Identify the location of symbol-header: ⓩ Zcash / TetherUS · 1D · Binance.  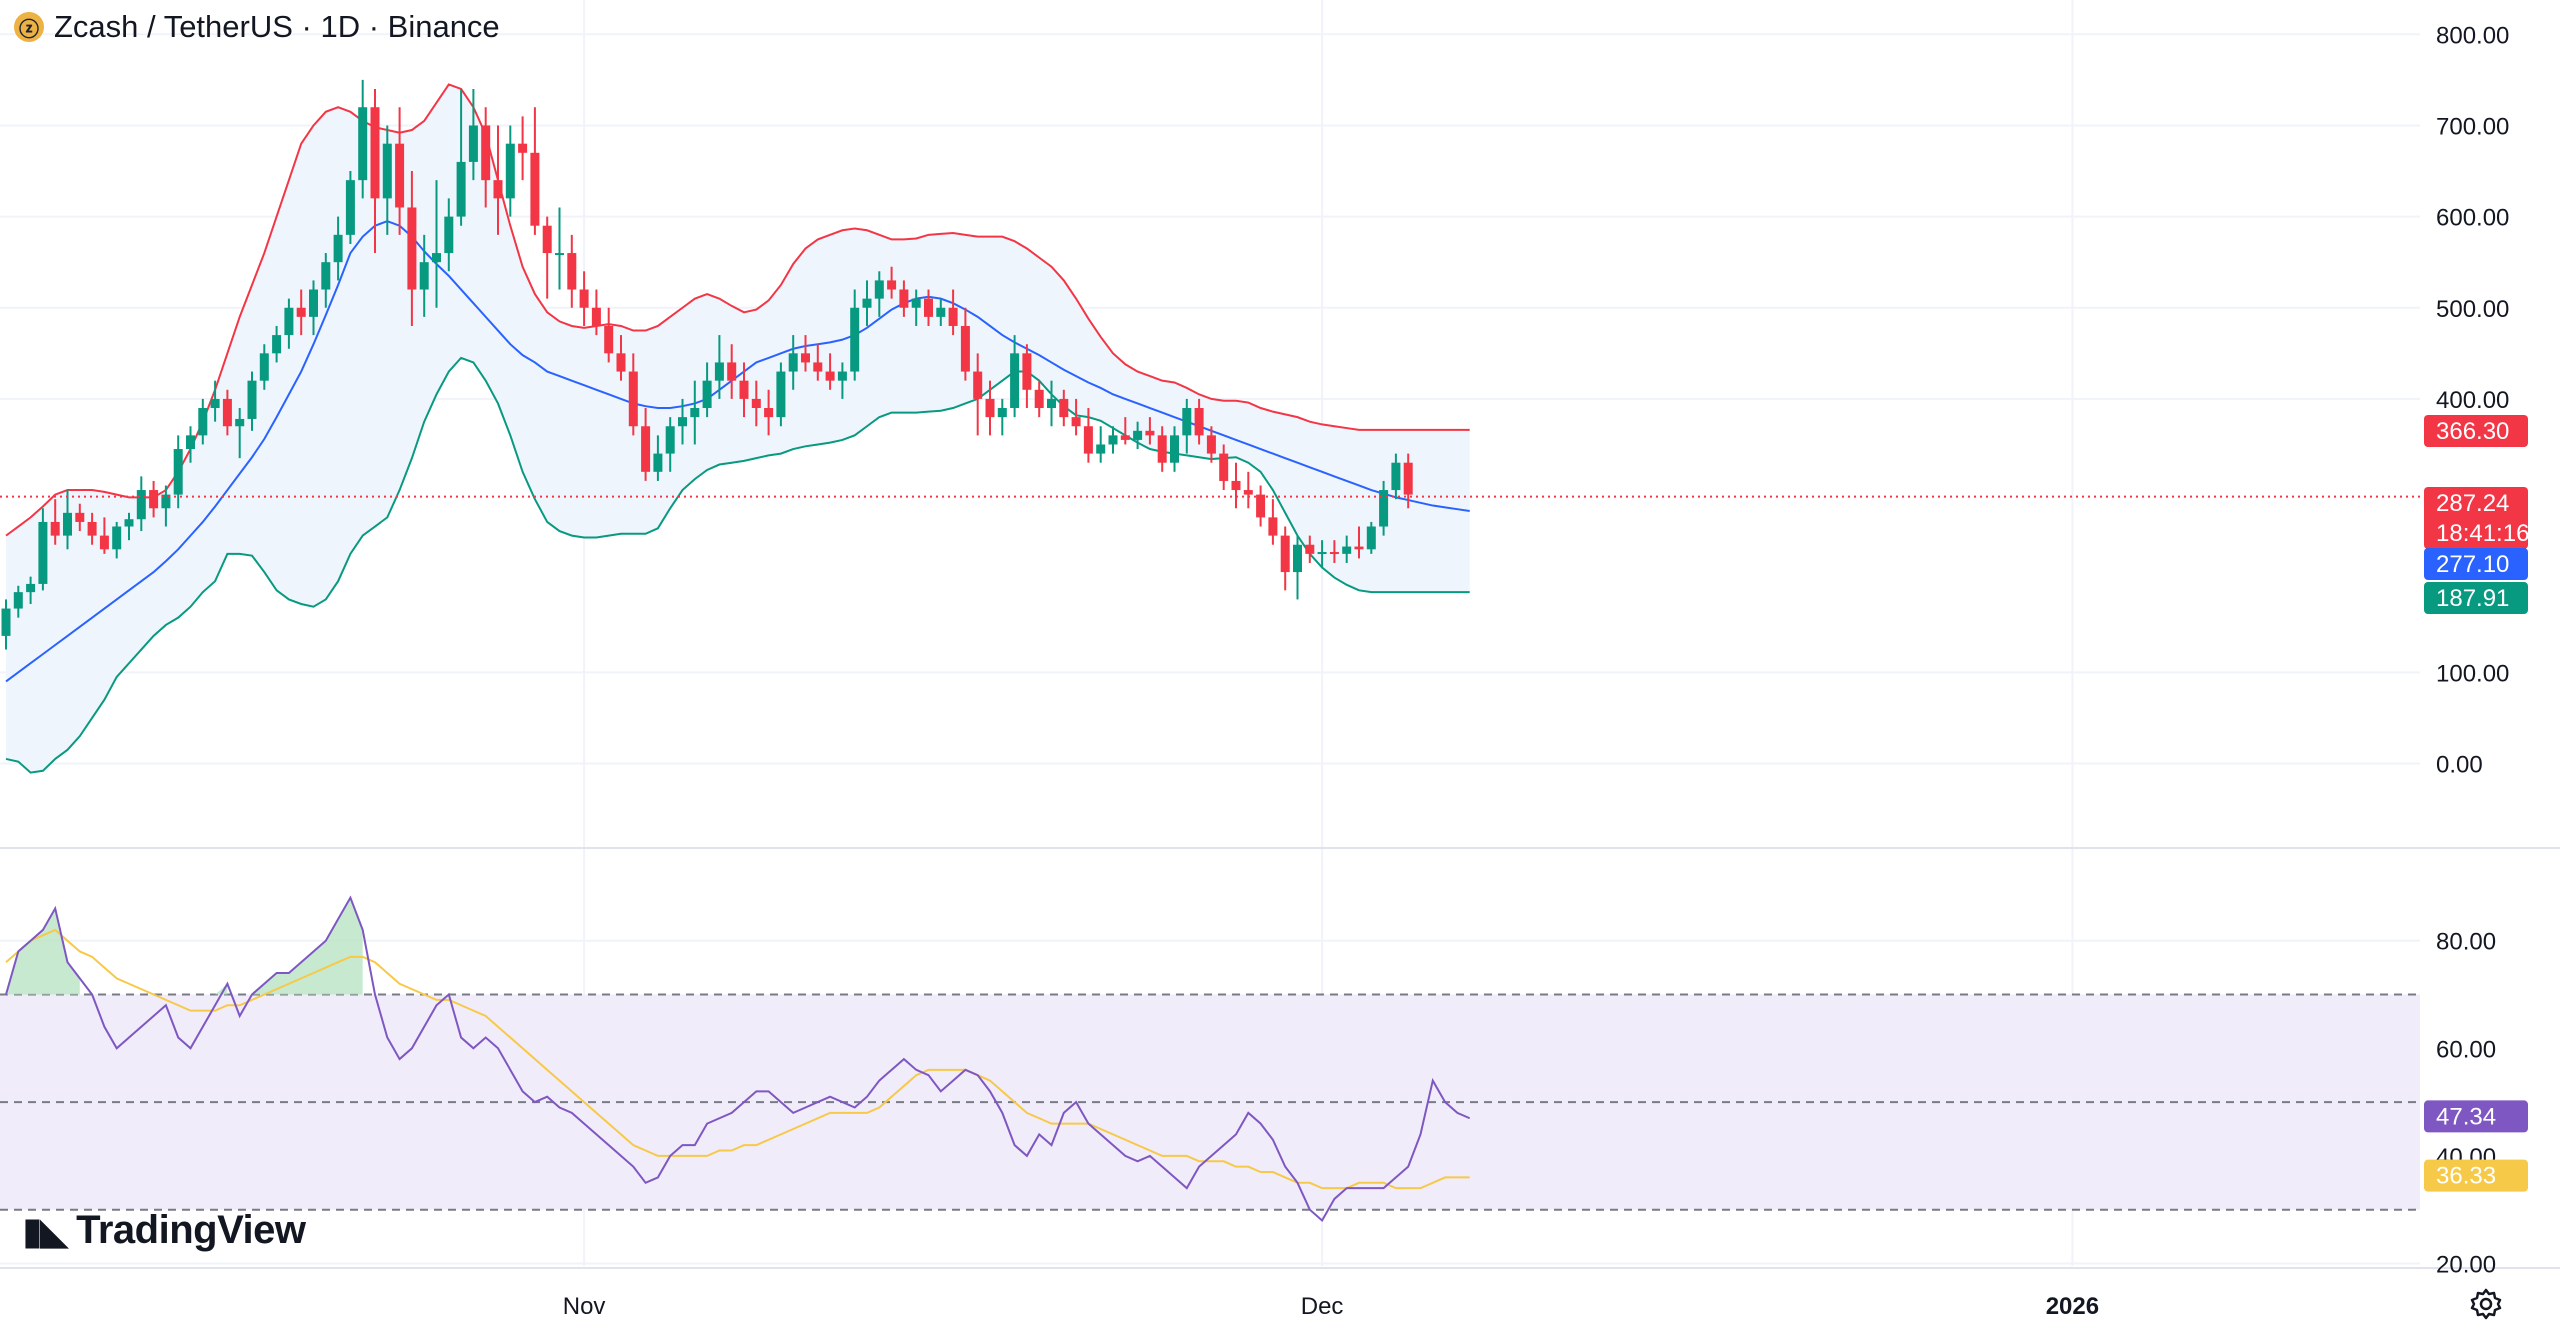
(257, 27).